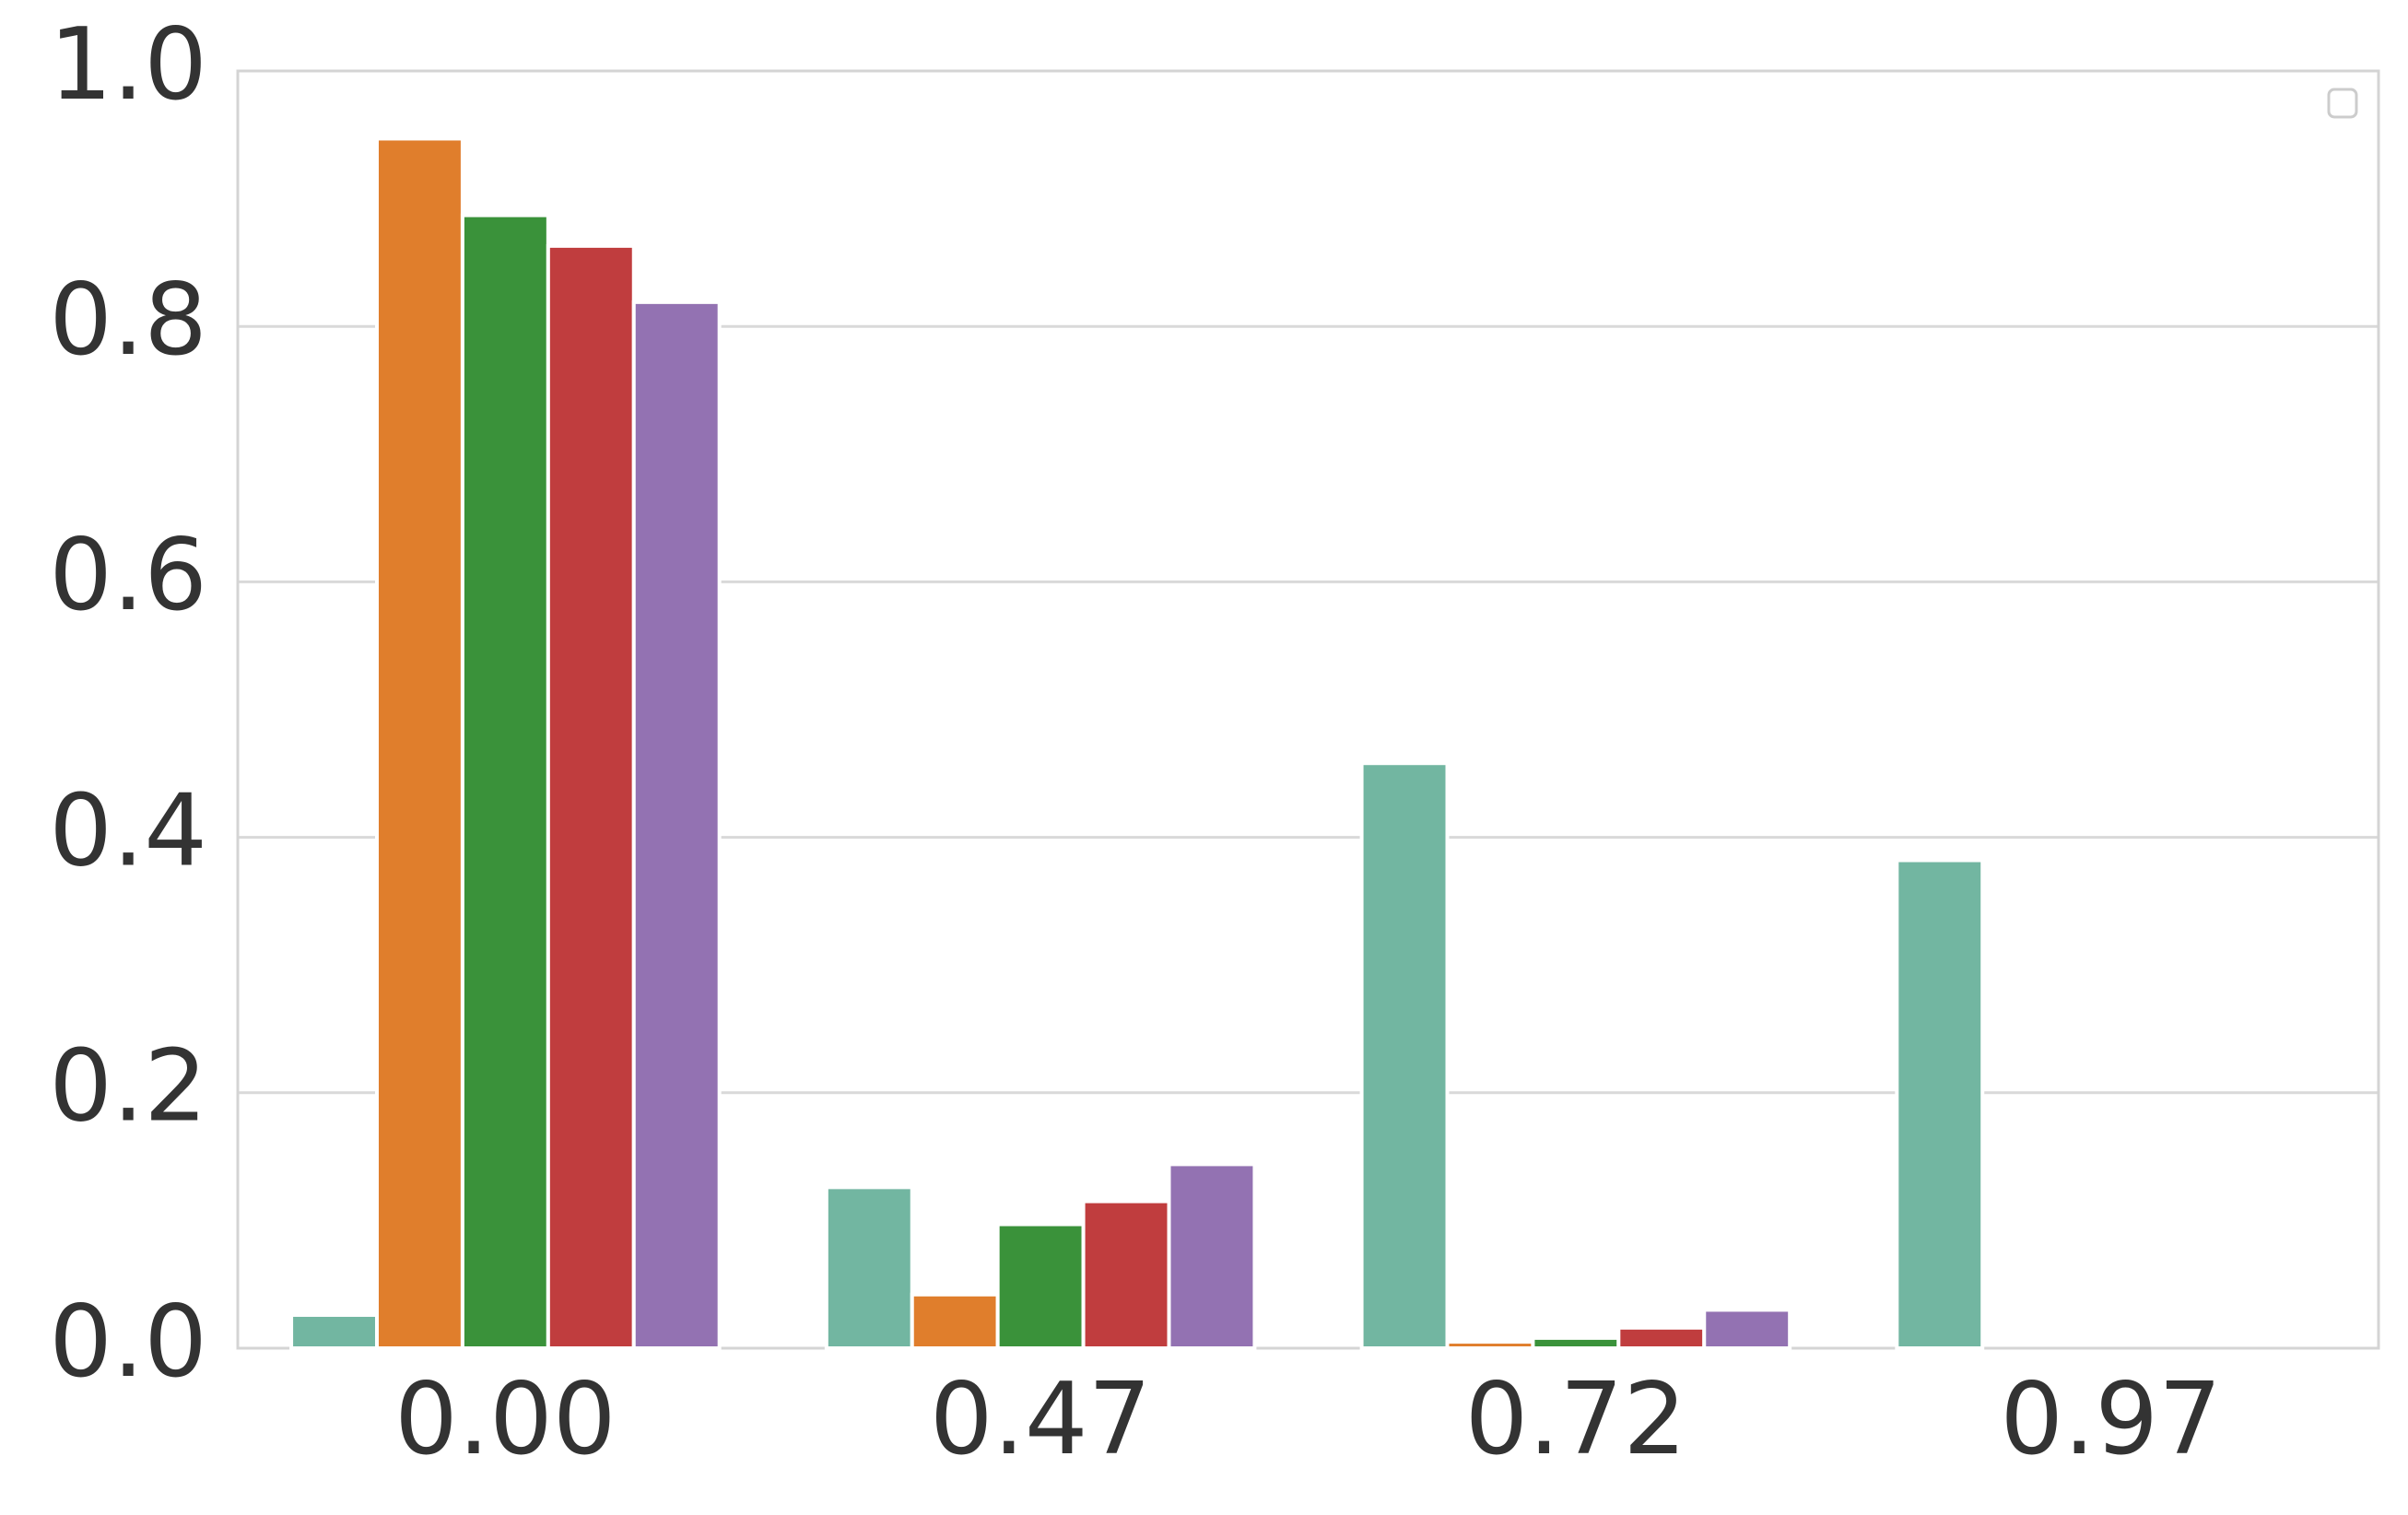  Describe the element at coordinates (128, 321) in the screenshot. I see `y-tick-label: 0.8` at that location.